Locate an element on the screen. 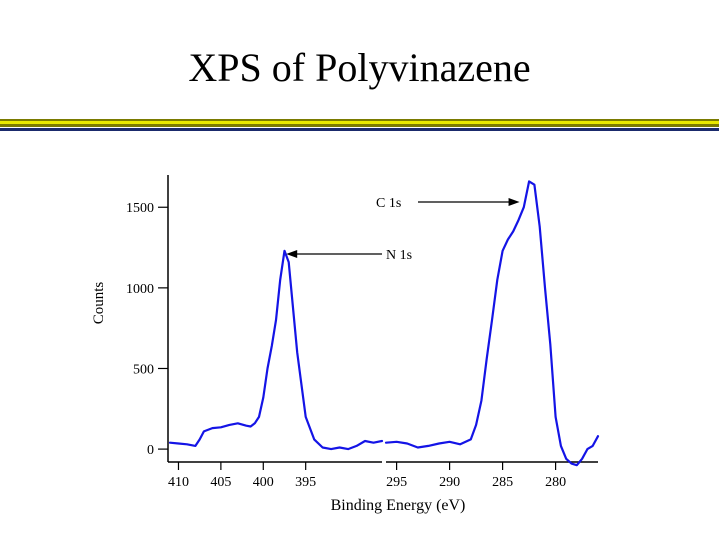 Image resolution: width=719 pixels, height=539 pixels. x-tick-label: 410 is located at coordinates (178, 482).